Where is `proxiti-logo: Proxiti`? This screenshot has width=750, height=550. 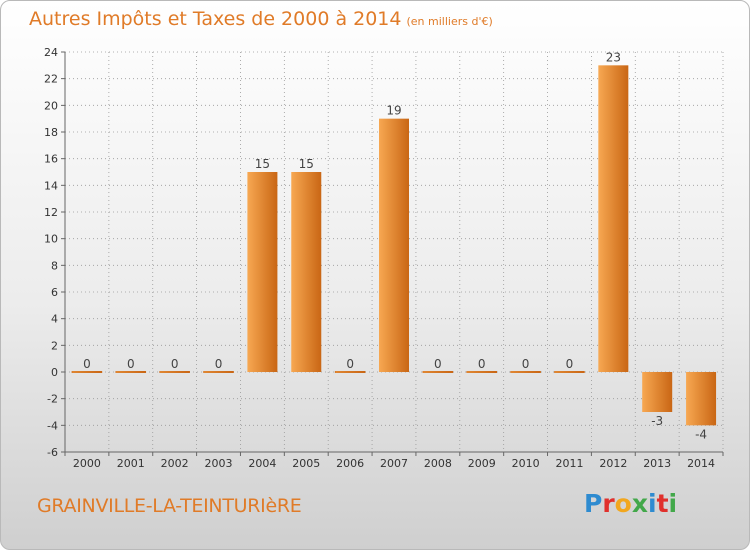 proxiti-logo: Proxiti is located at coordinates (630, 503).